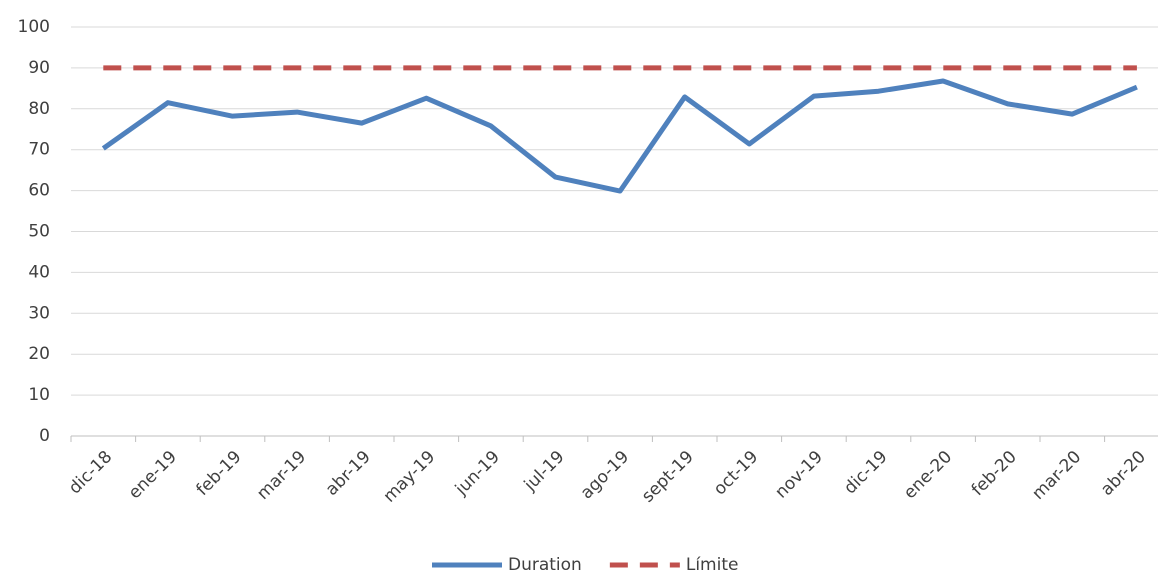  What do you see at coordinates (39, 272) in the screenshot?
I see `y-tick-label: 40` at bounding box center [39, 272].